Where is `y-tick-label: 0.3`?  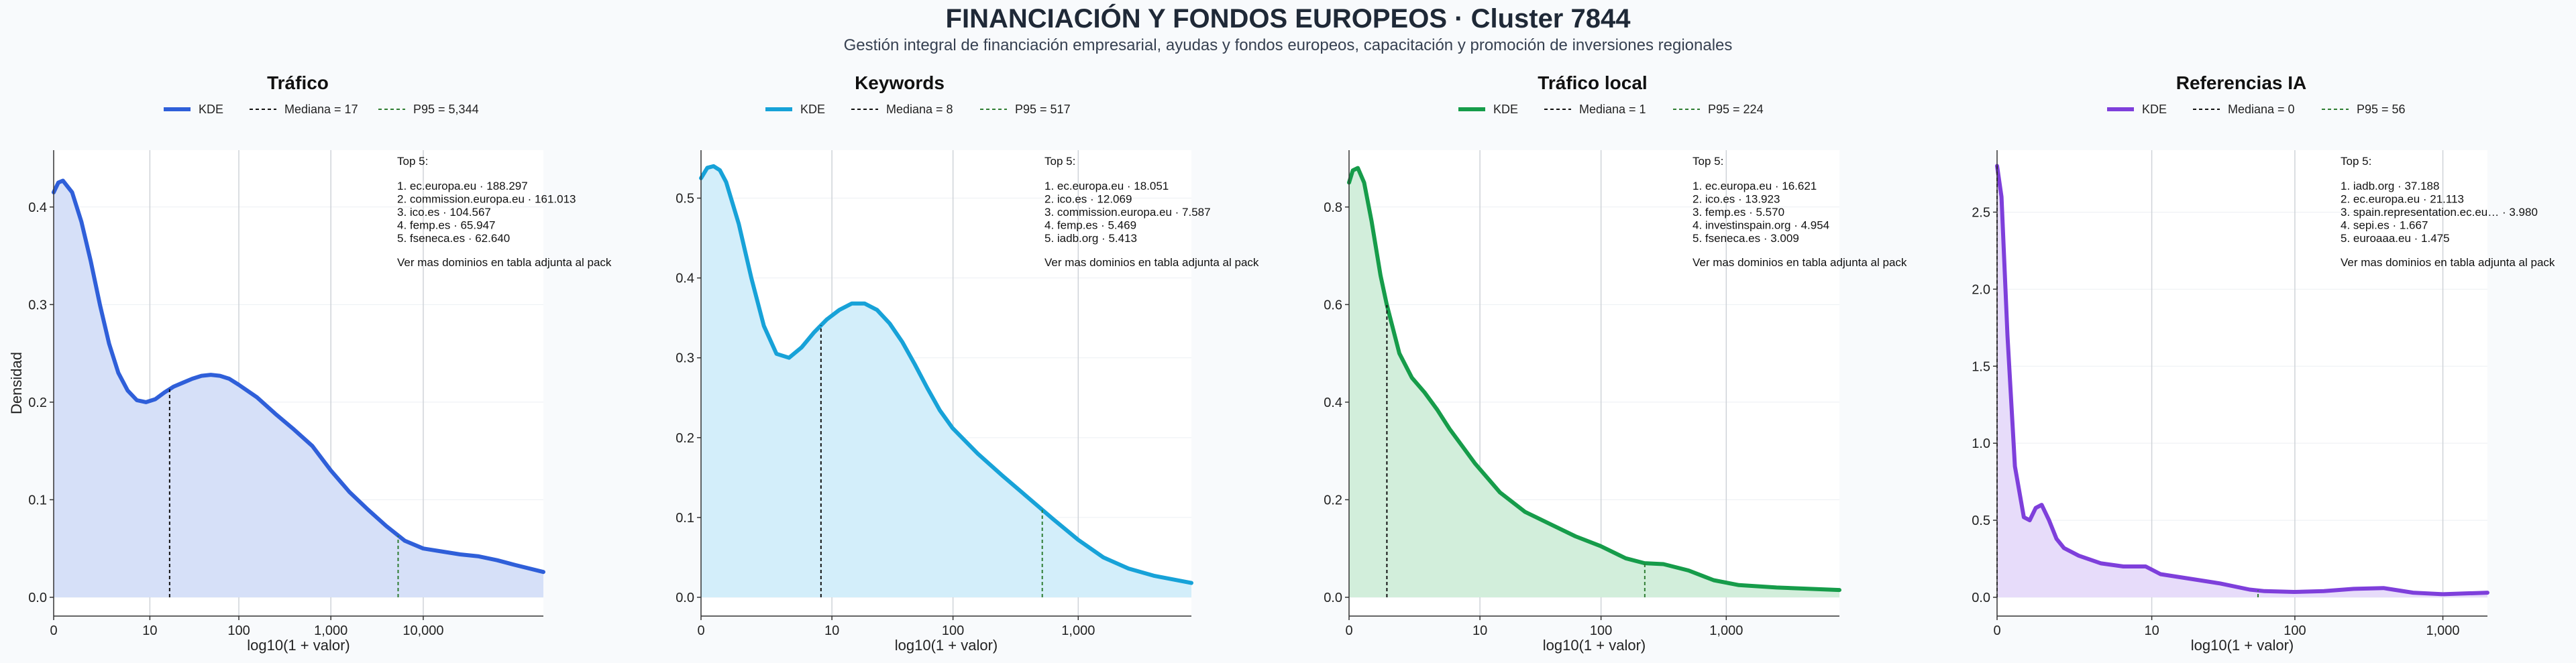 y-tick-label: 0.3 is located at coordinates (37, 305).